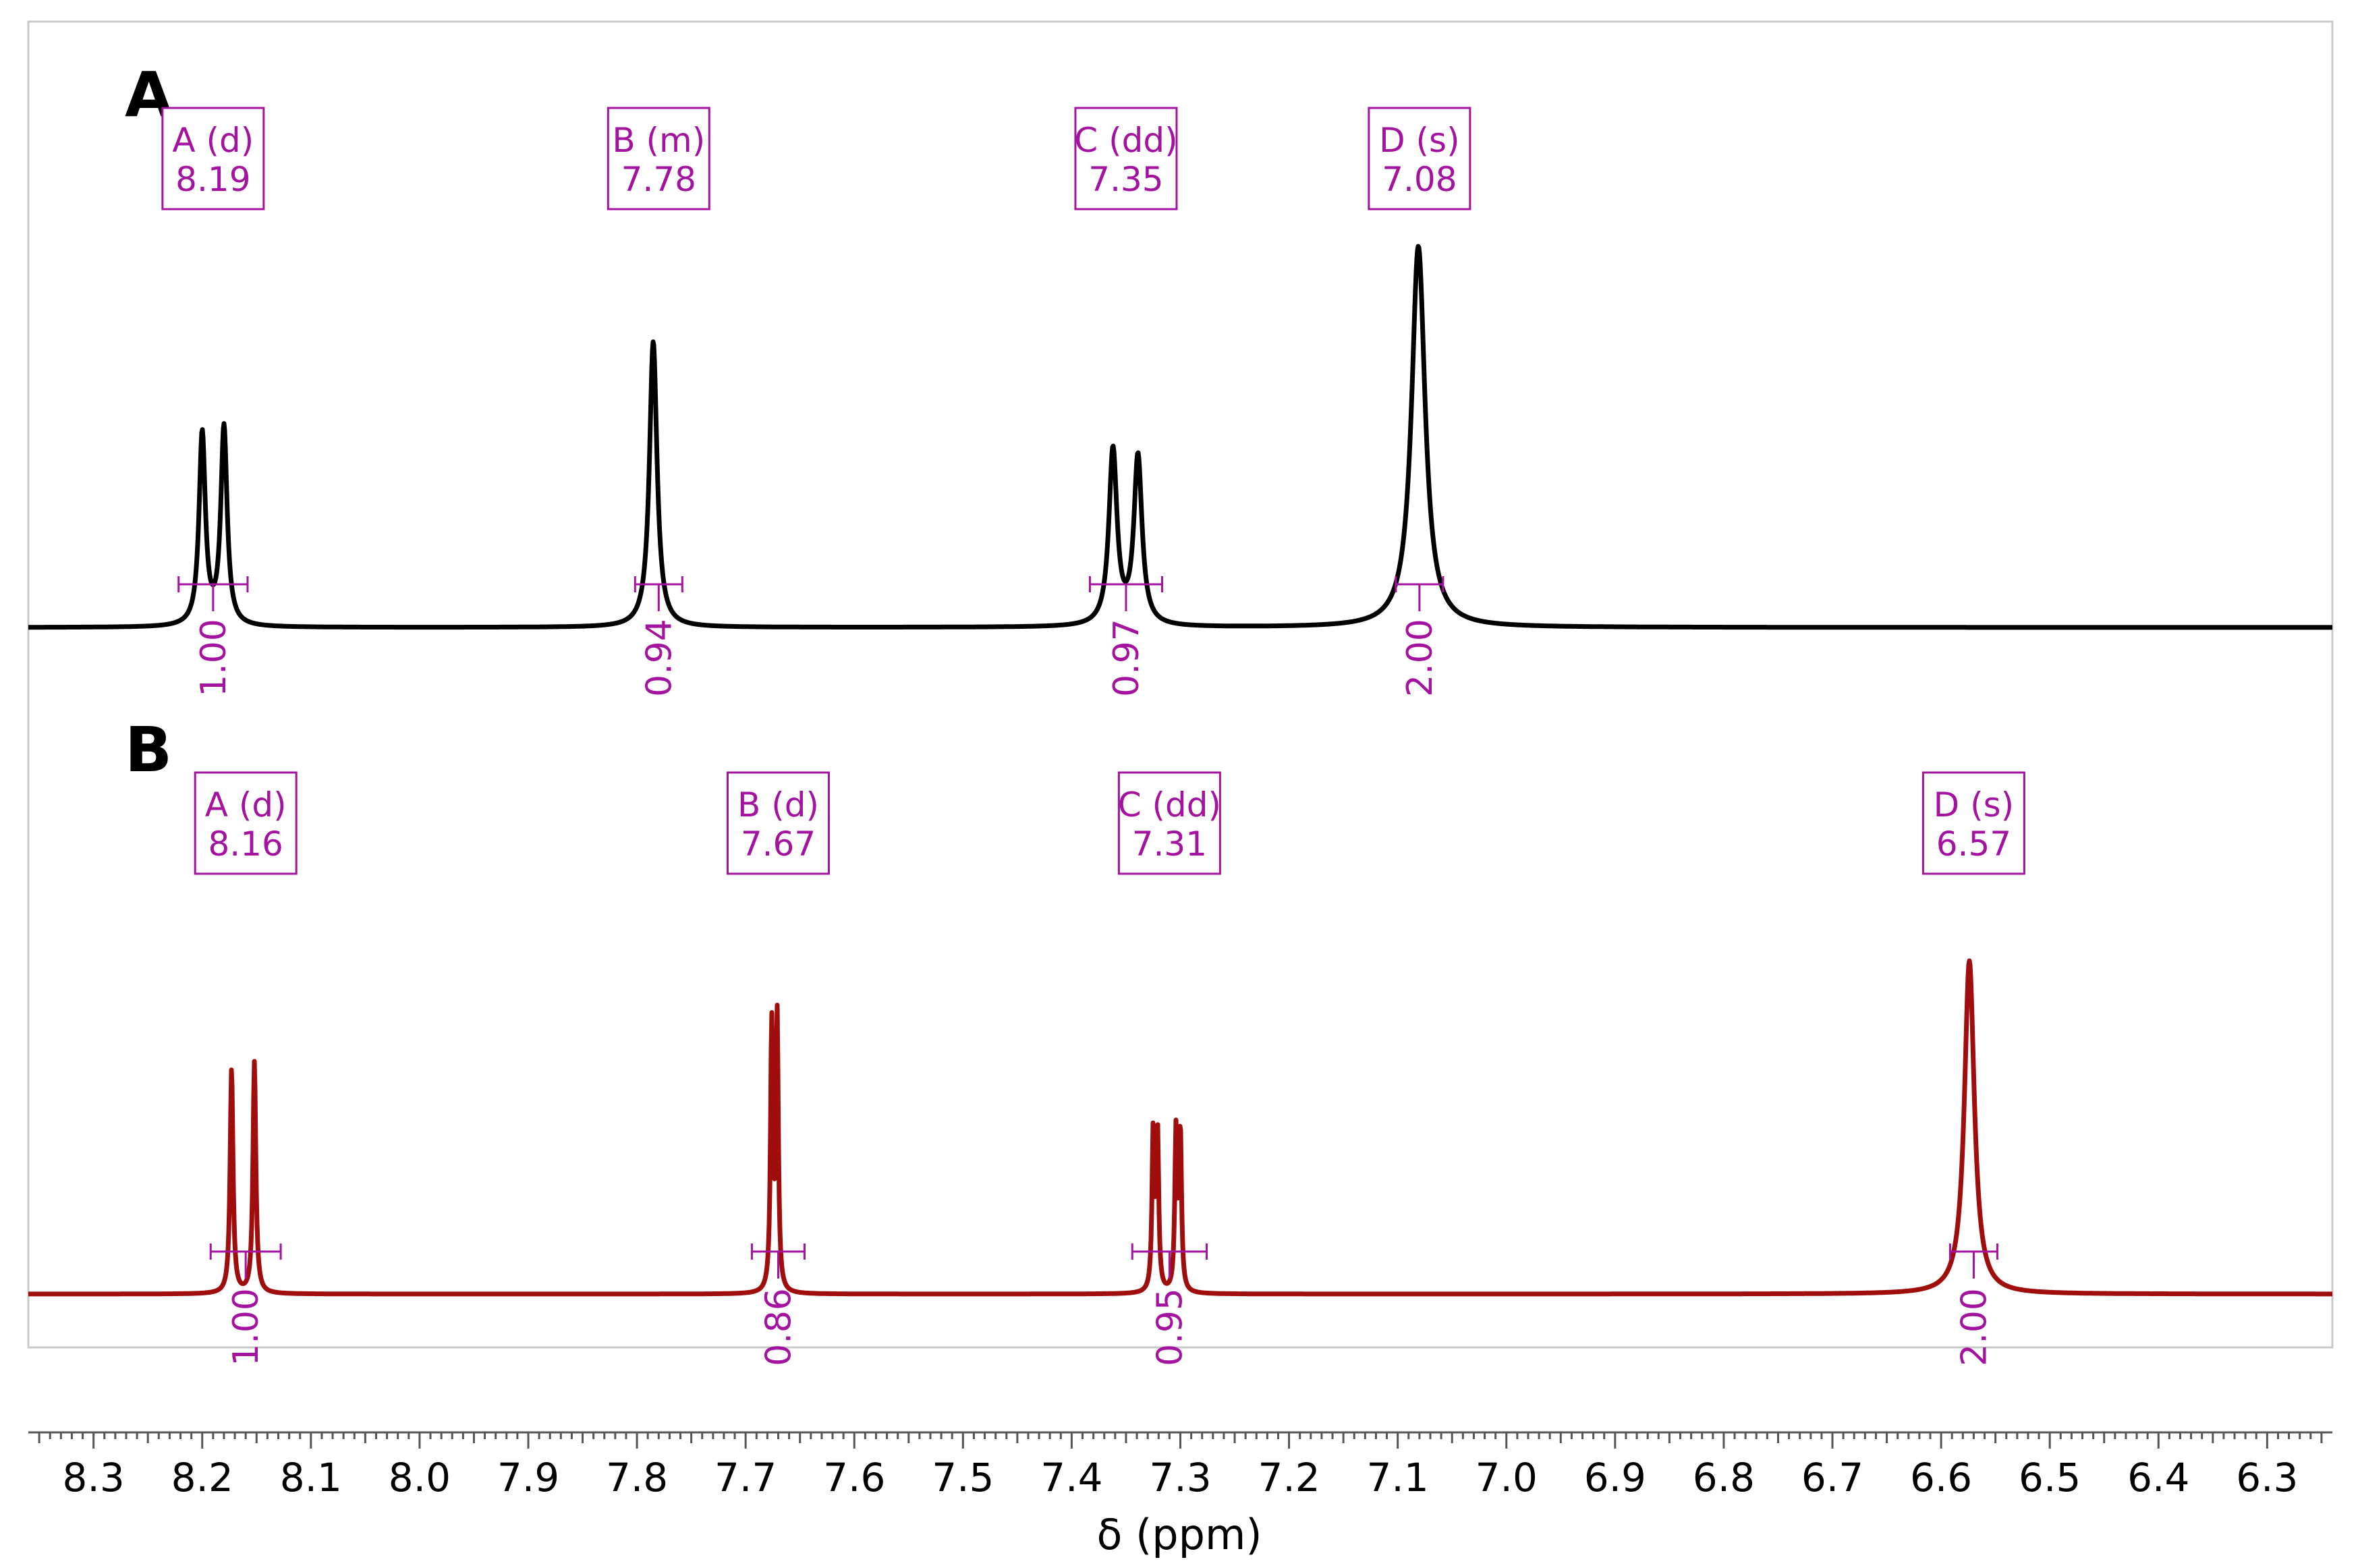  I want to click on x-tick-label: 7.3, so click(1180, 1478).